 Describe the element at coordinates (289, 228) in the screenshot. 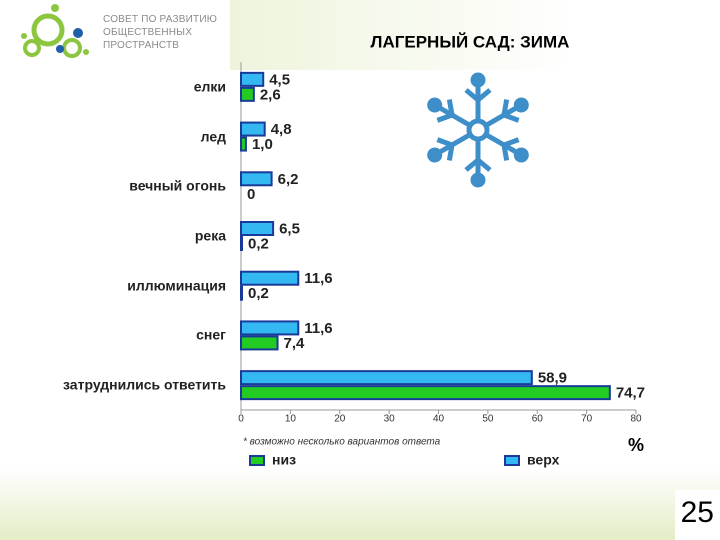

I see `value-label: 6,5` at that location.